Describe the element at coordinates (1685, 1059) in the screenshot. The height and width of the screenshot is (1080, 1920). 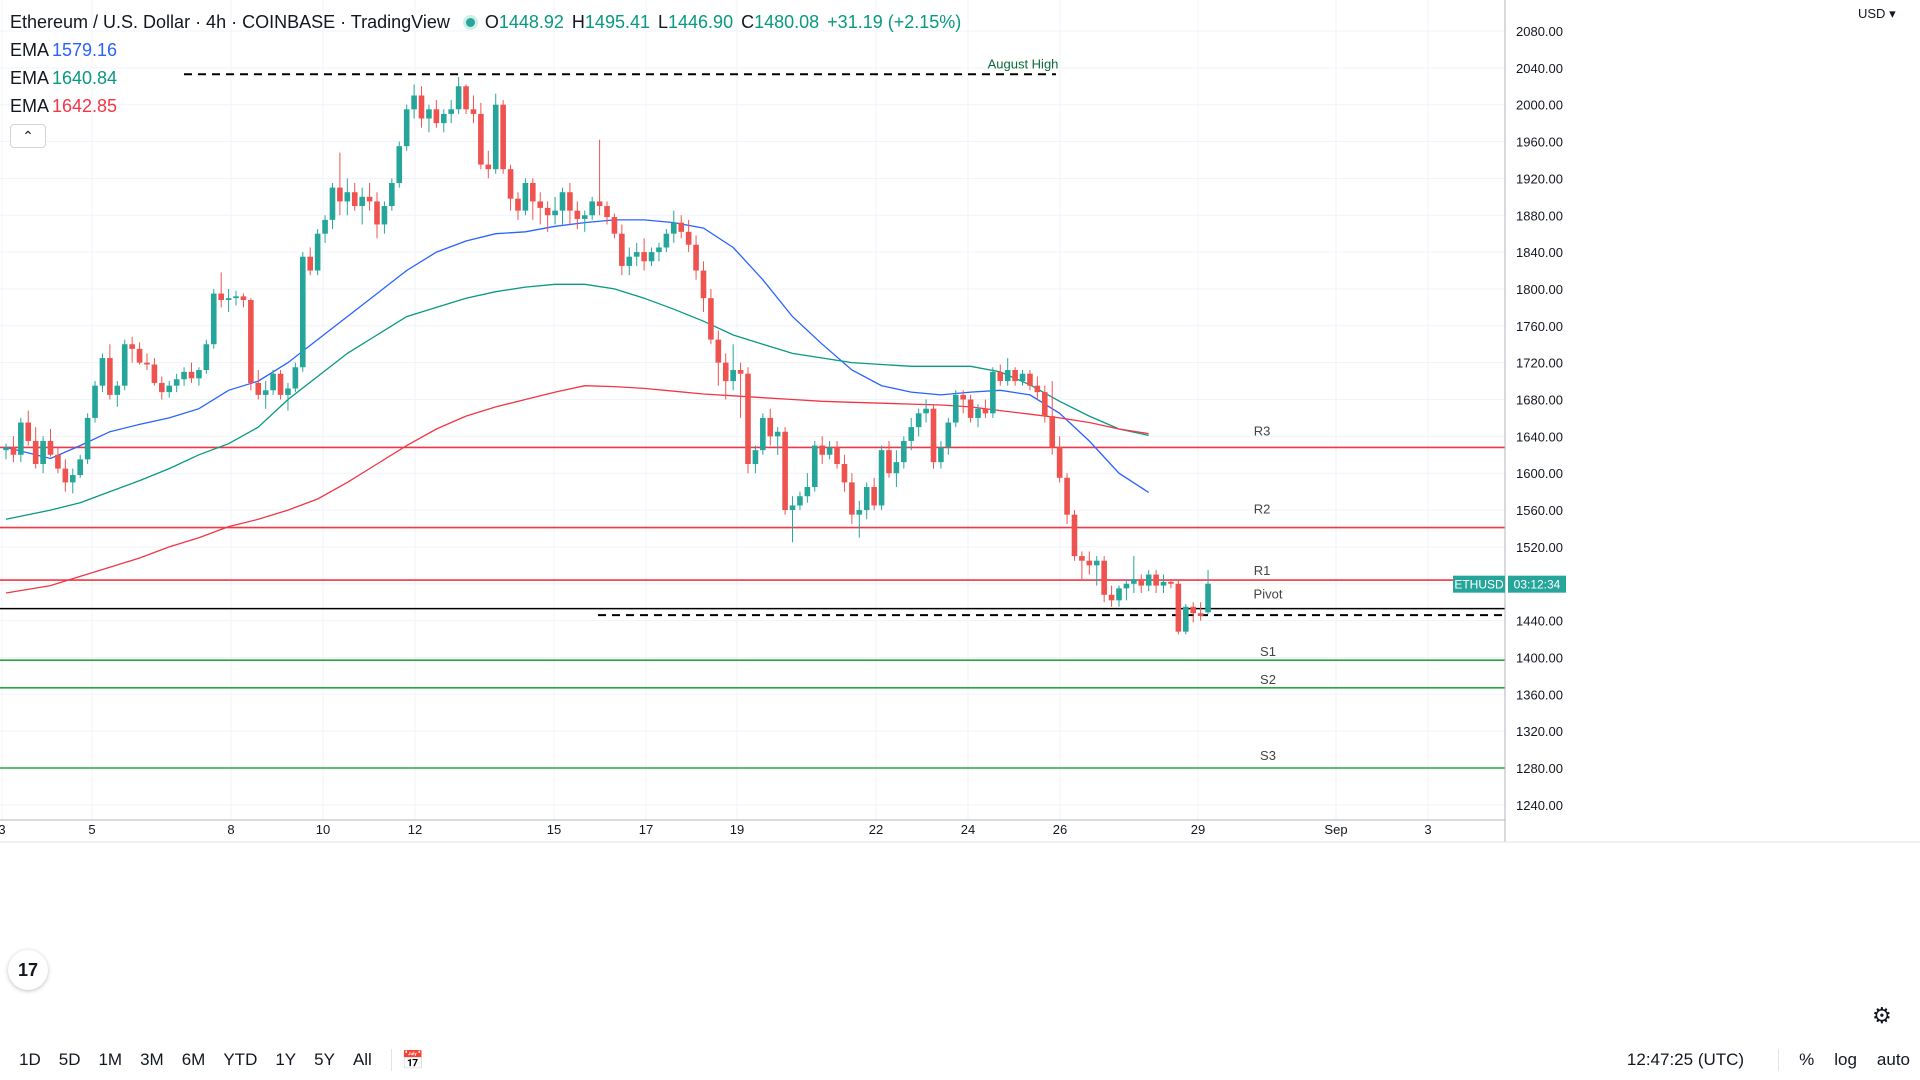
I see `clock-time: 12:47:25 (UTC)` at that location.